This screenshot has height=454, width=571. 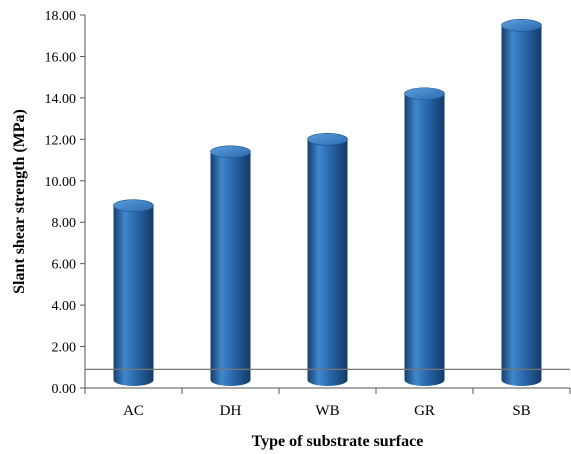 What do you see at coordinates (64, 223) in the screenshot?
I see `y-tick-label: 8.00` at bounding box center [64, 223].